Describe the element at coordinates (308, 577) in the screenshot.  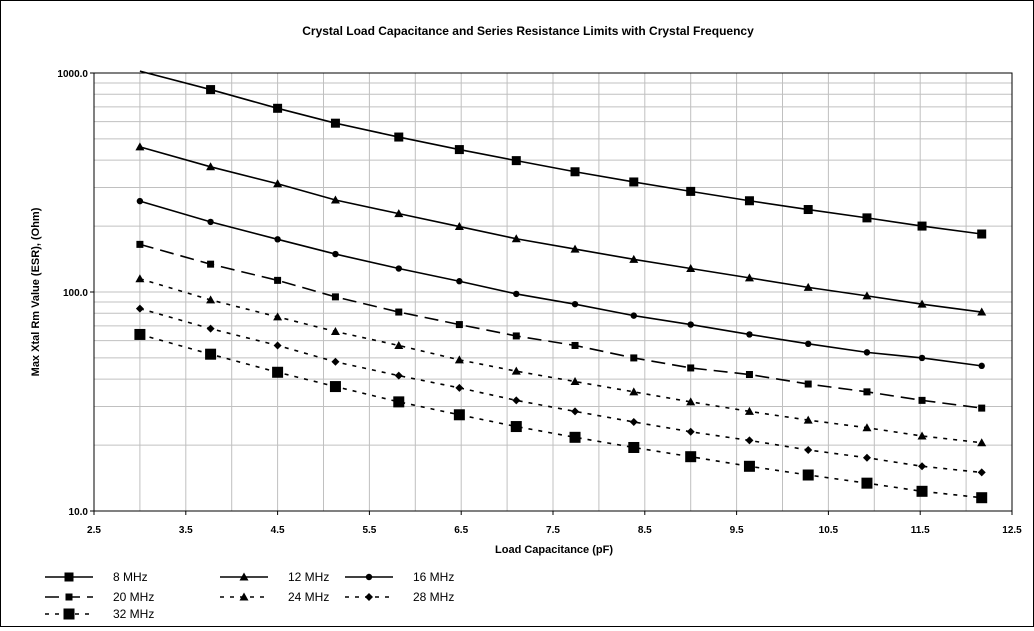
I see `legend-label: 12 MHz` at that location.